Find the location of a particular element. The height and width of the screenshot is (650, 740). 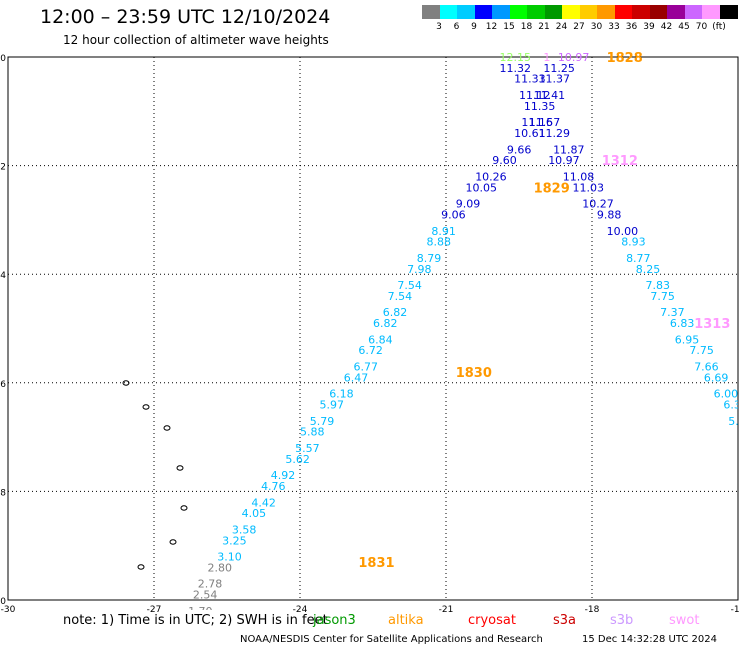

scale-label: 12 is located at coordinates (491, 27).